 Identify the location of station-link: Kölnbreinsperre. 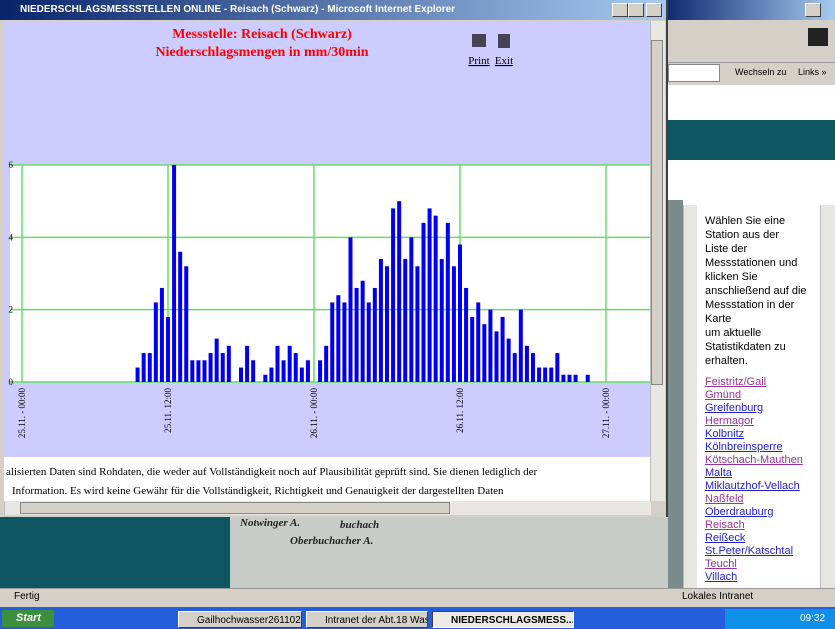
(744, 447).